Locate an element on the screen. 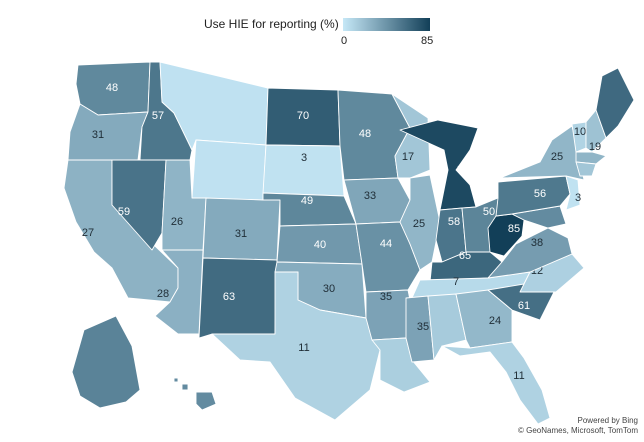 The height and width of the screenshot is (442, 644). state-value-label-nv: 59 is located at coordinates (124, 212).